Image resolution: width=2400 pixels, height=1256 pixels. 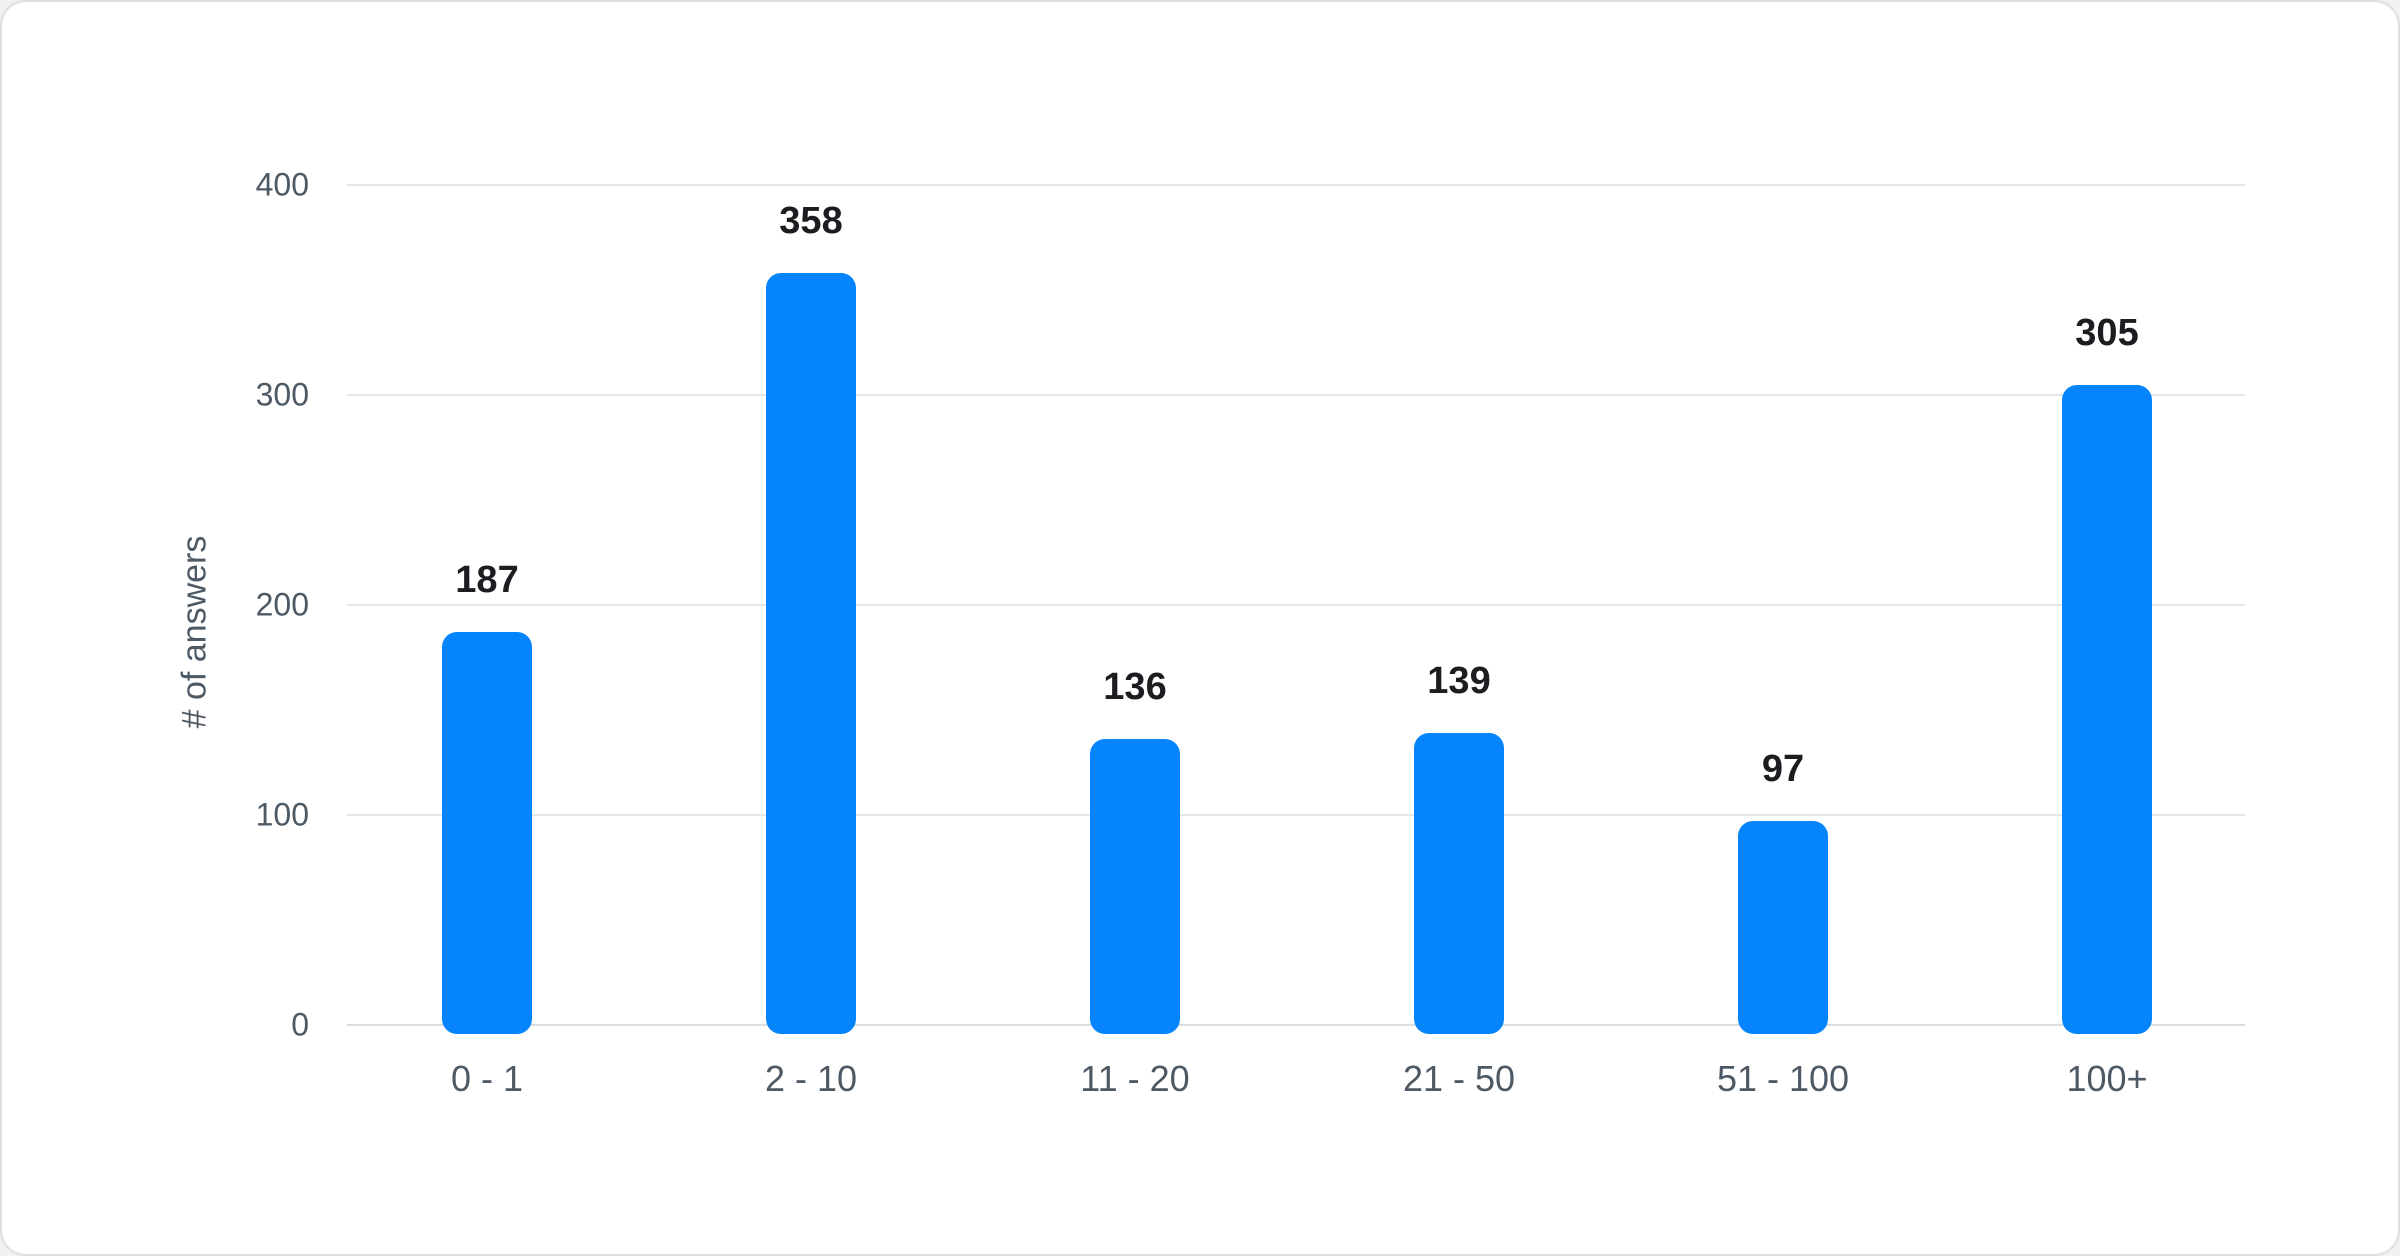 What do you see at coordinates (1783, 1078) in the screenshot?
I see `x-category-label: 51 - 100` at bounding box center [1783, 1078].